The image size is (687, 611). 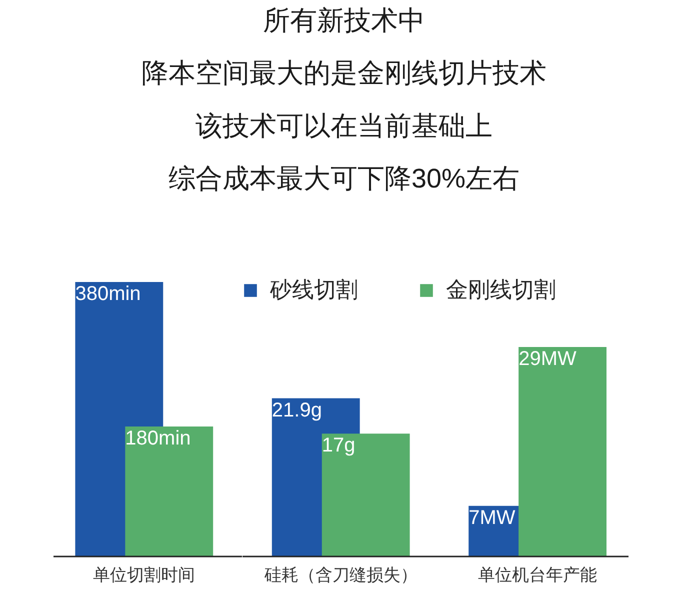 I want to click on chart-subtitle: 降本空间最大的是金刚线切片技术, so click(x=344, y=73).